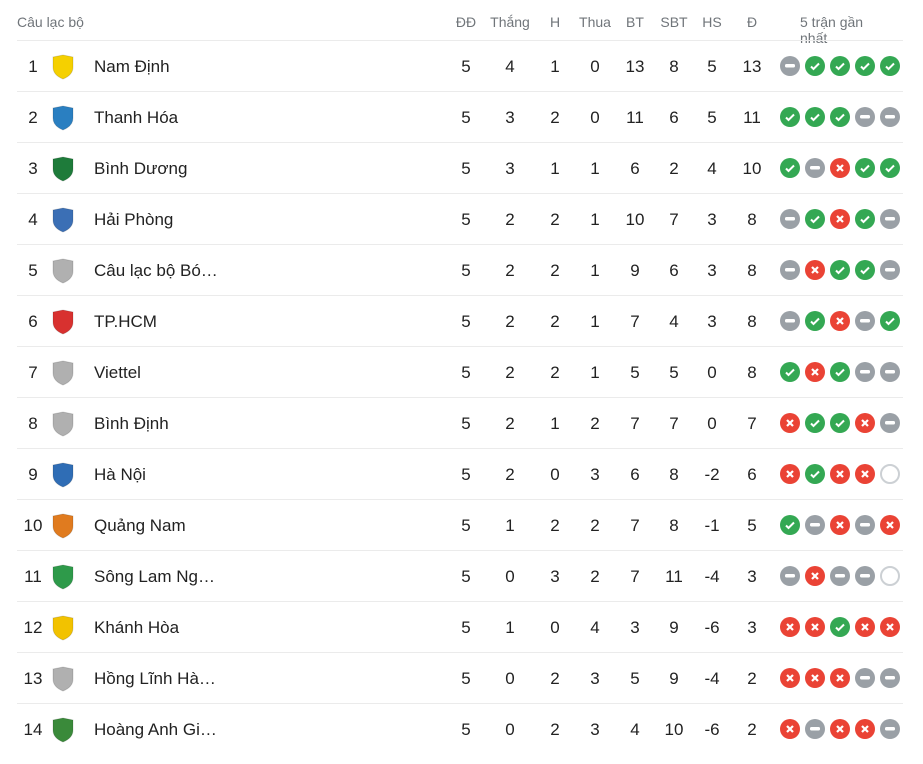 The image size is (923, 764). I want to click on club-name: TP.HCM, so click(125, 321).